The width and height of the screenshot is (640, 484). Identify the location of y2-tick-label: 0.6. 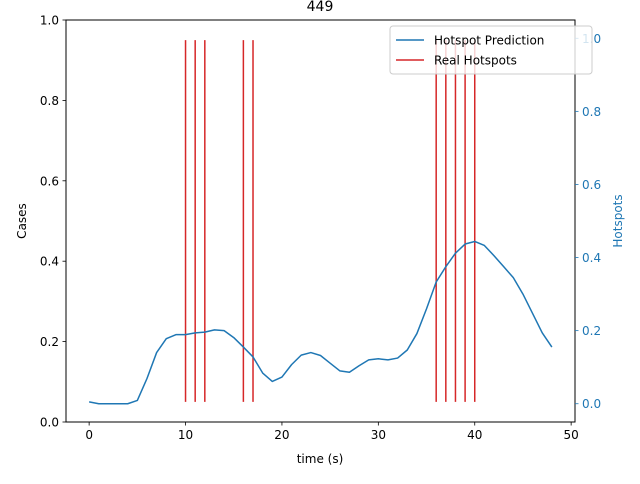
(591, 185).